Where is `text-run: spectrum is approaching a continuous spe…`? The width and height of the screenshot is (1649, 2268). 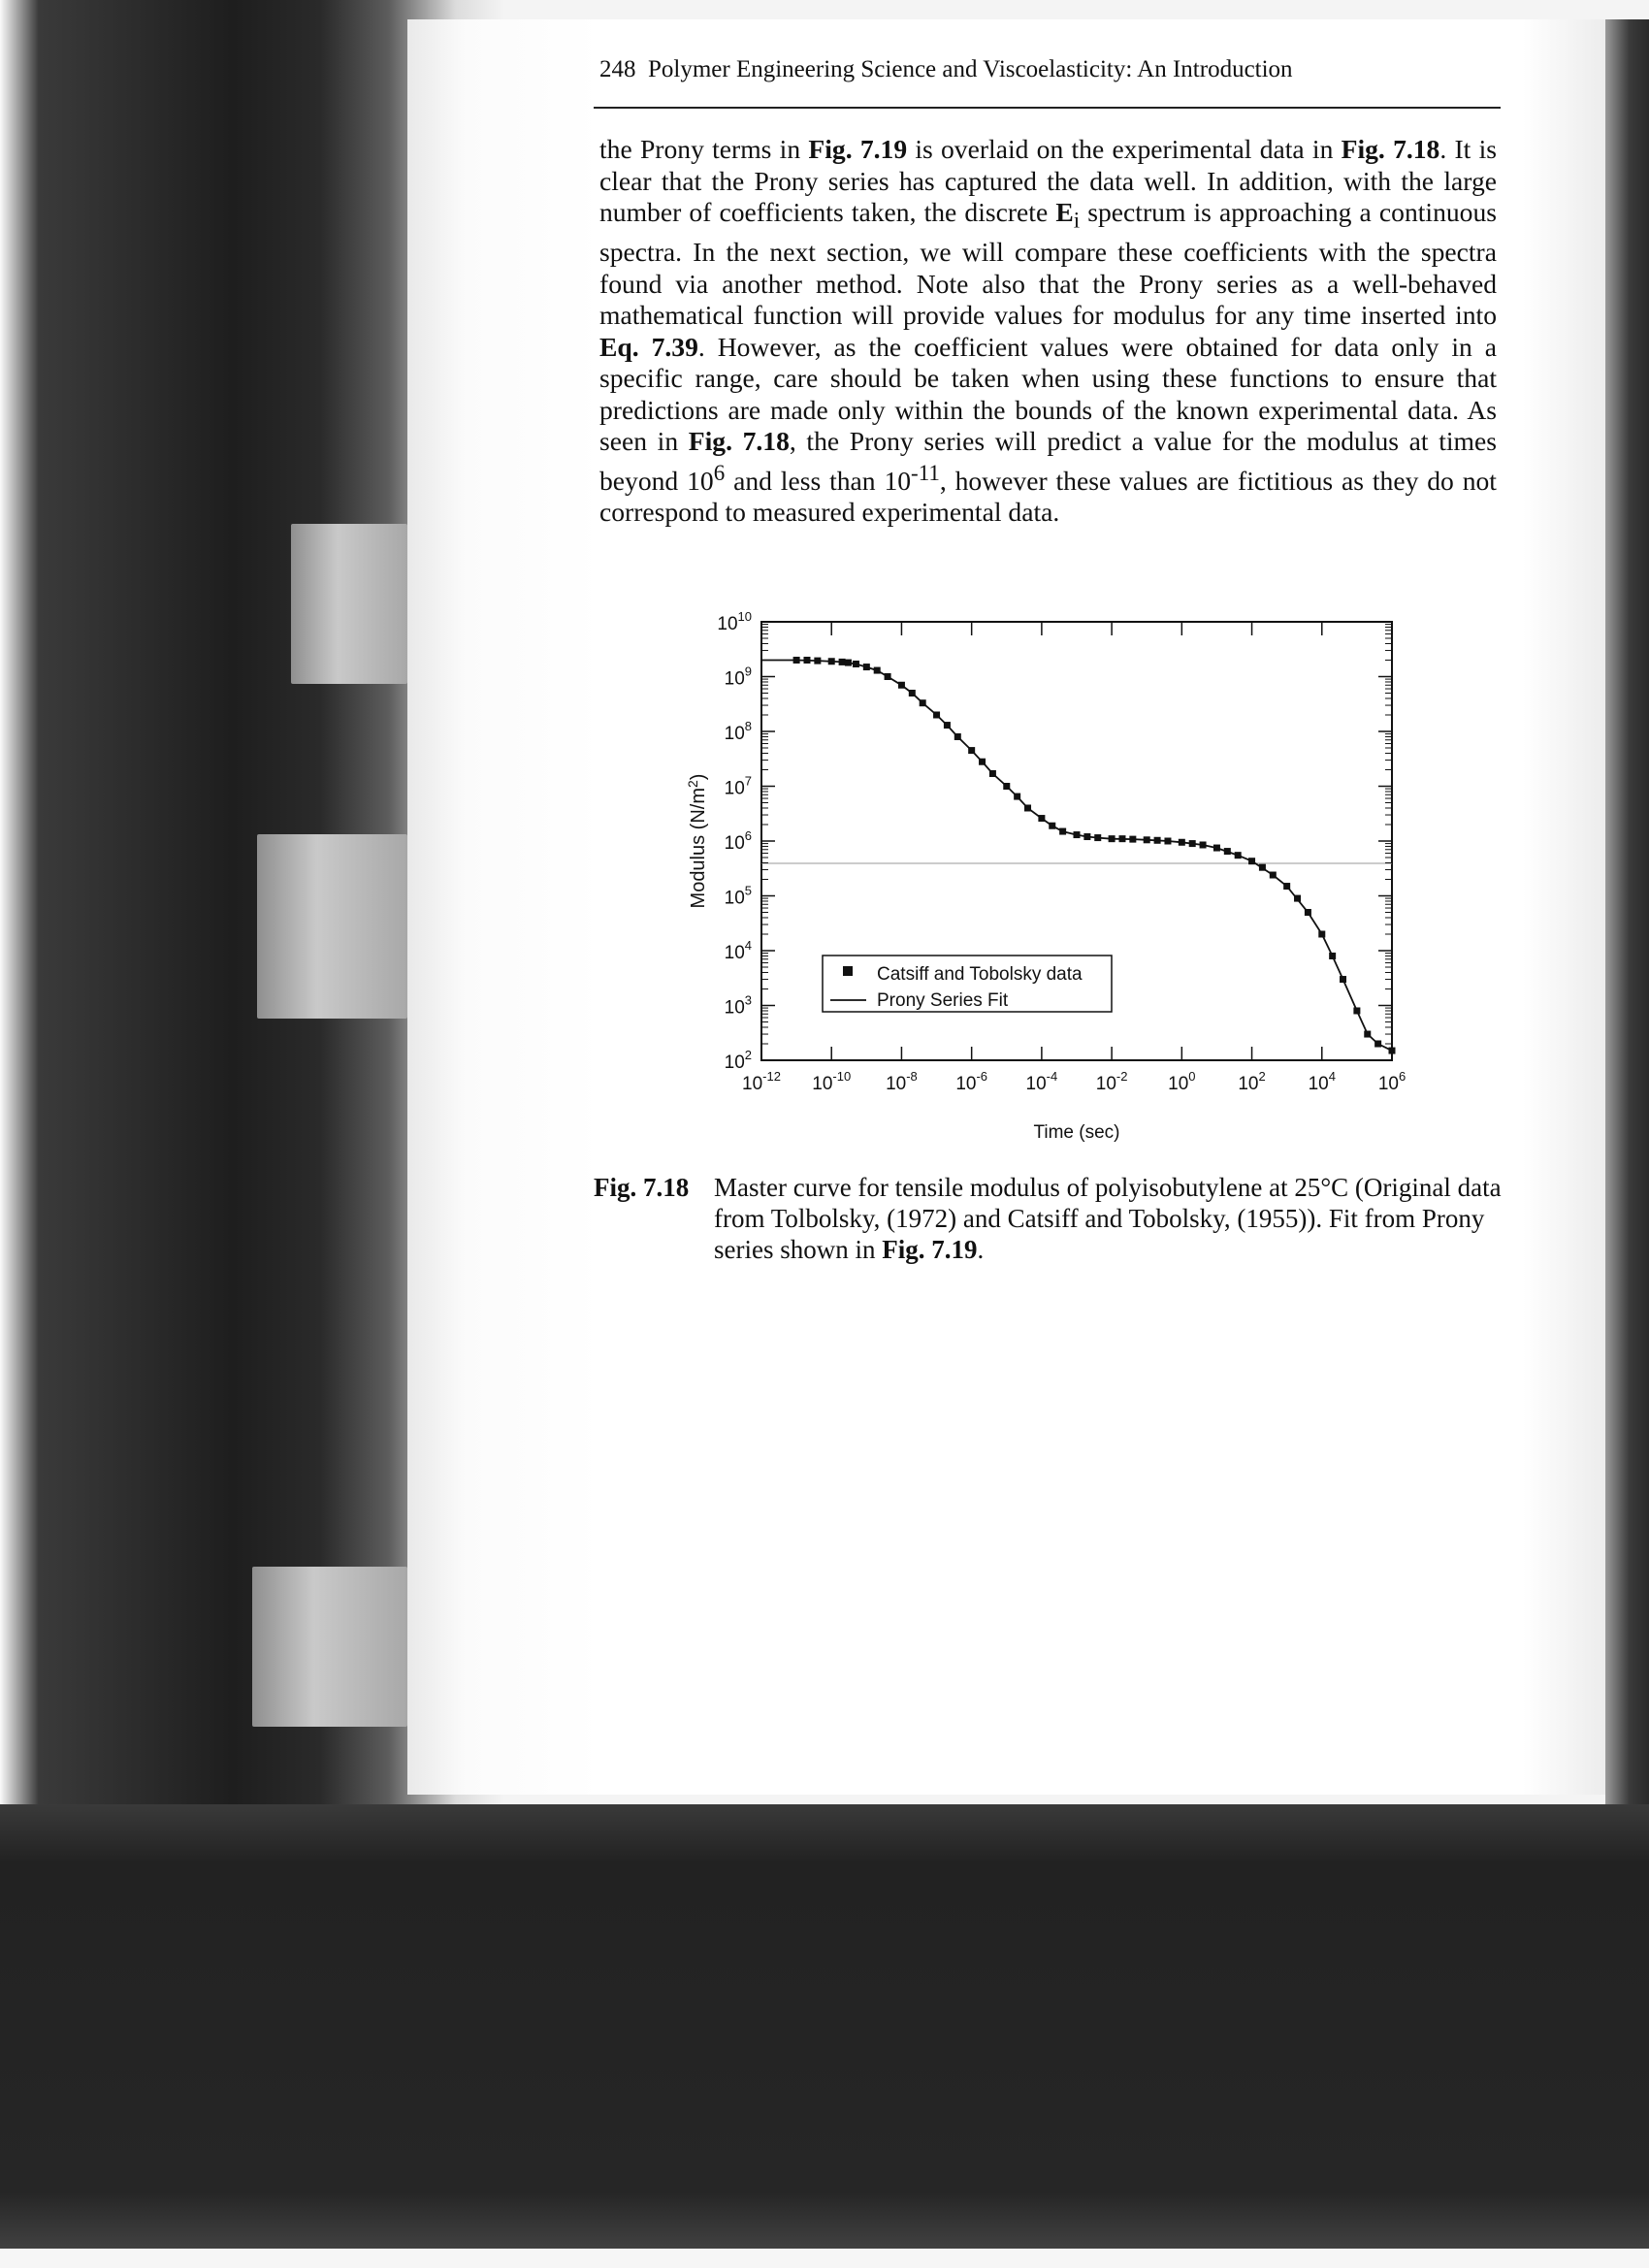 text-run: spectrum is approaching a continuous spe… is located at coordinates (1048, 264).